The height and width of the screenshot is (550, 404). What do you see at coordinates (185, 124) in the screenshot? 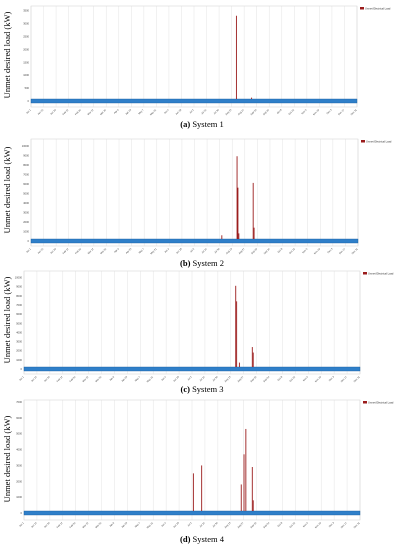
I see `caption-letter: (a)` at bounding box center [185, 124].